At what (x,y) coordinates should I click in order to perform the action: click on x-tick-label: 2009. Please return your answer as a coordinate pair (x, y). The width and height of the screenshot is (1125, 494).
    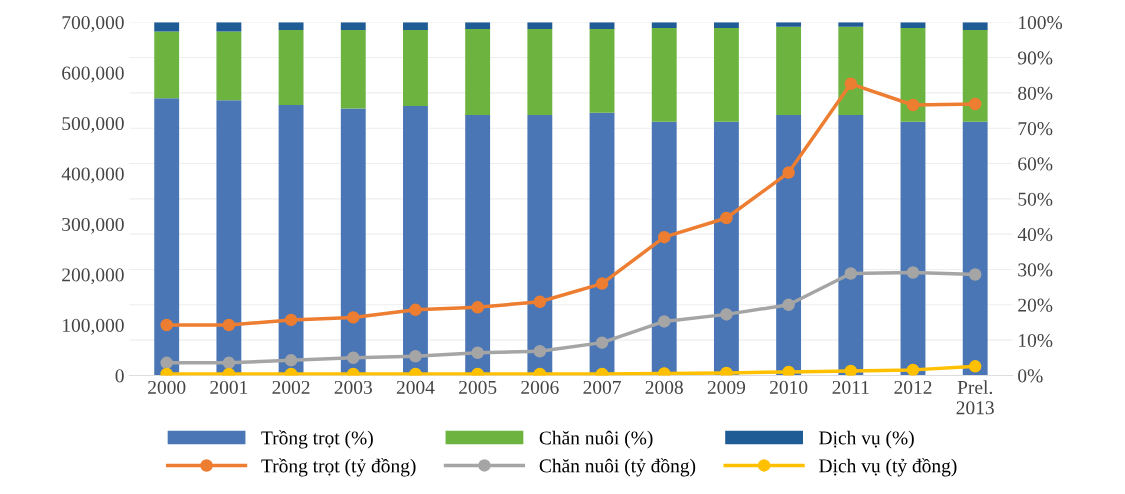
    Looking at the image, I should click on (726, 387).